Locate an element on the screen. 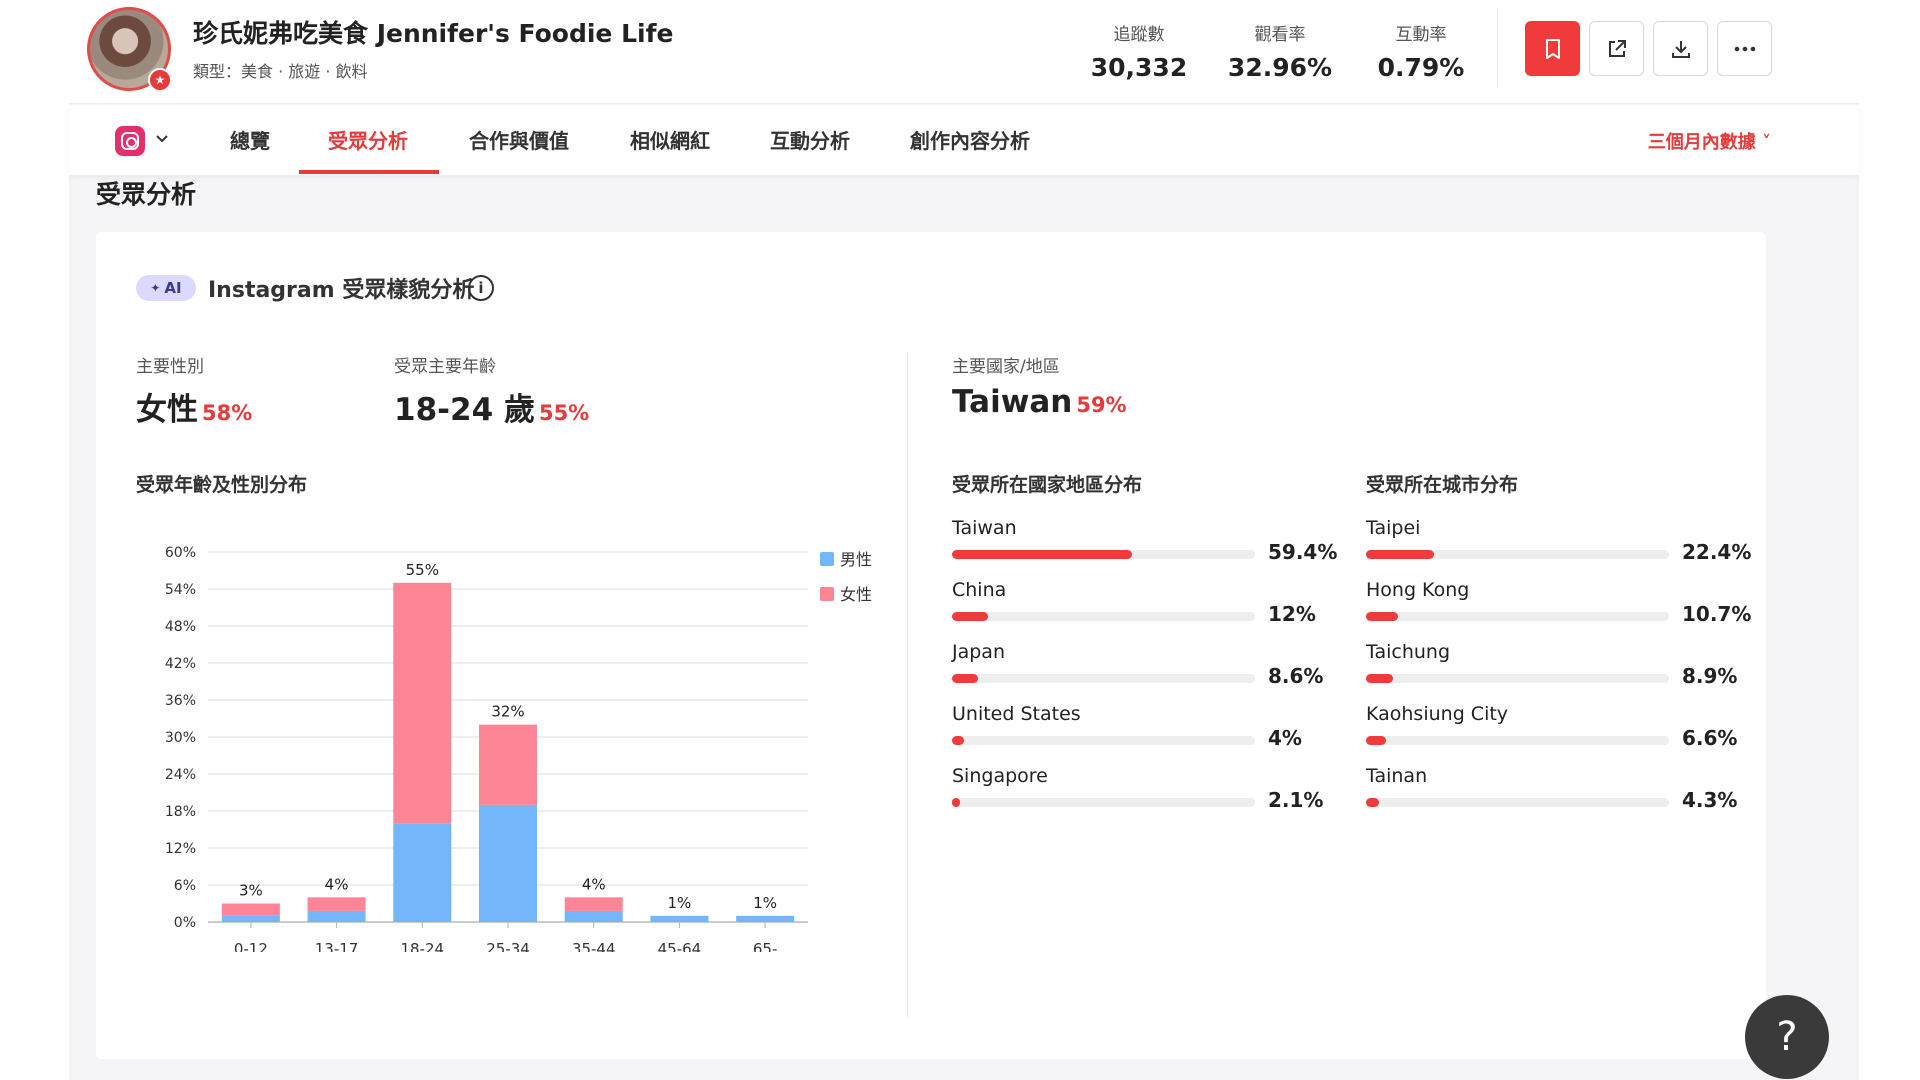 This screenshot has width=1920, height=1080. city-name: Tainan is located at coordinates (1397, 776).